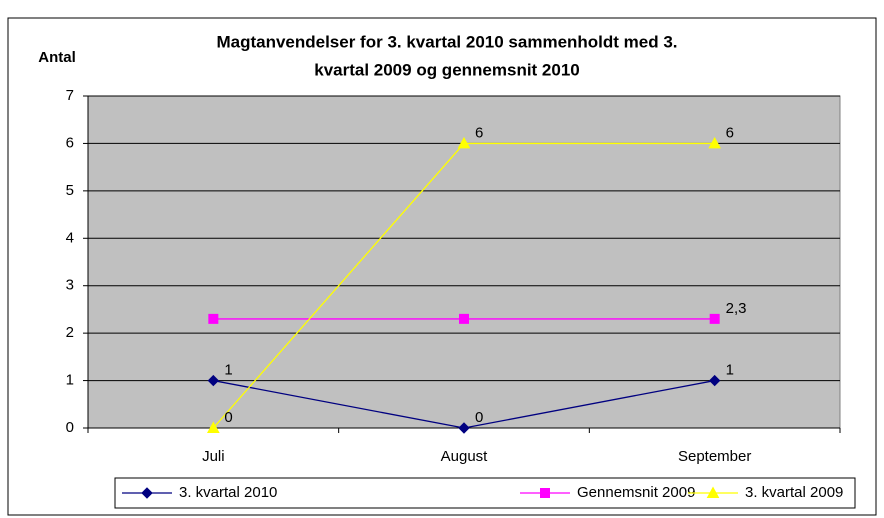 This screenshot has width=884, height=518. I want to click on y-tick-label: 7, so click(70, 95).